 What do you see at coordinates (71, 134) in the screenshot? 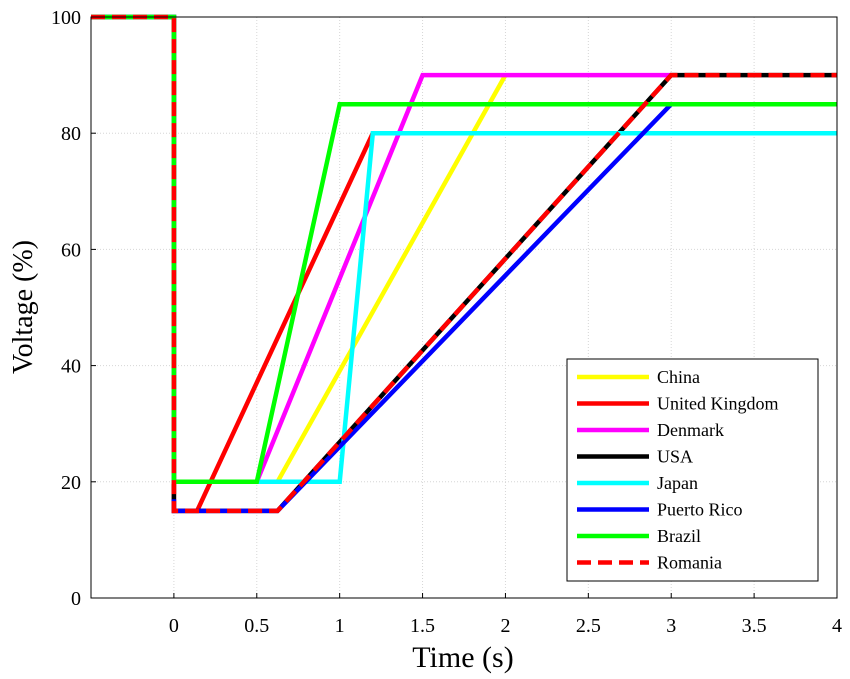
I see `y-tick-label: 80` at bounding box center [71, 134].